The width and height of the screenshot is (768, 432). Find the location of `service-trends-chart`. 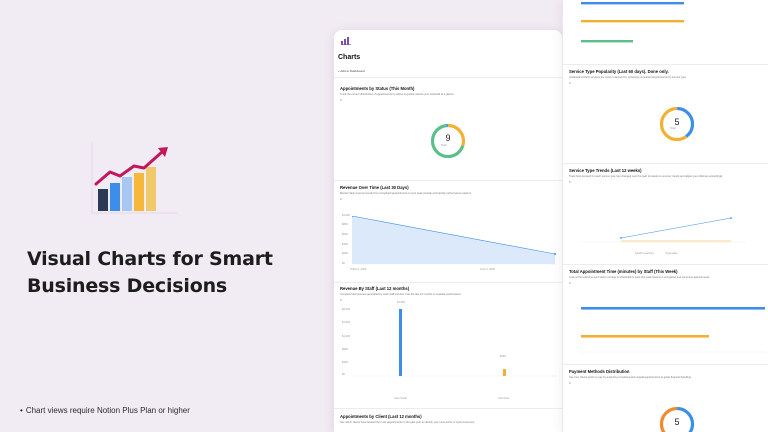

service-trends-chart is located at coordinates (663, 221).